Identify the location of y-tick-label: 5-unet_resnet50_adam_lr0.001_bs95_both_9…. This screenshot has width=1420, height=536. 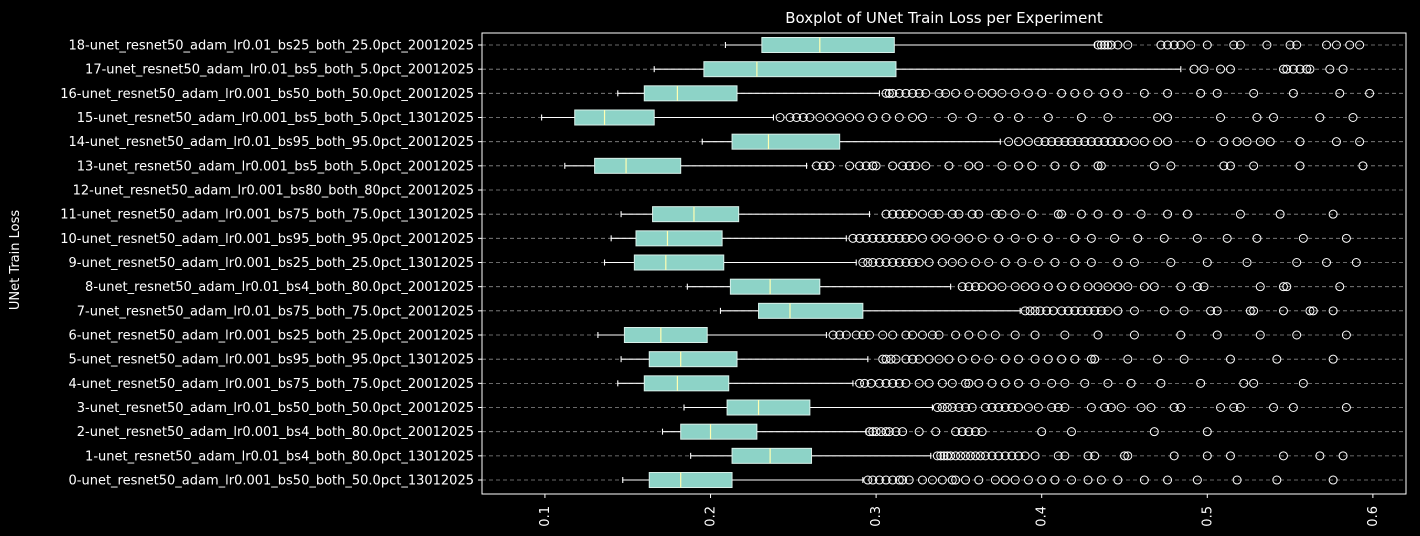
(271, 360).